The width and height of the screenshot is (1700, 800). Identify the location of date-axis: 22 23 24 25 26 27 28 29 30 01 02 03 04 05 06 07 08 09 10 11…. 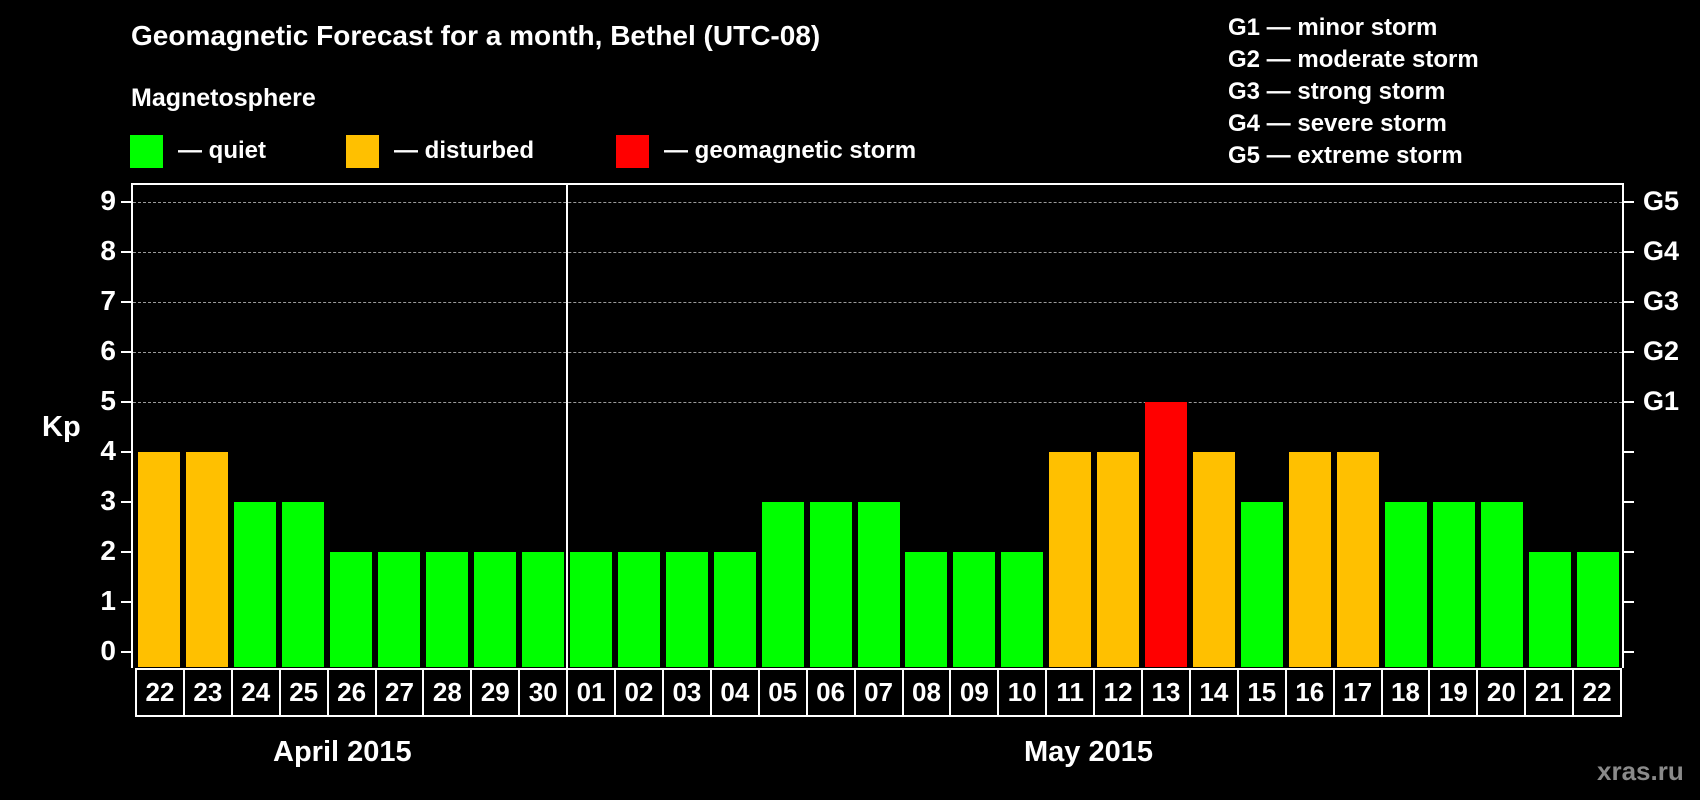
(878, 692).